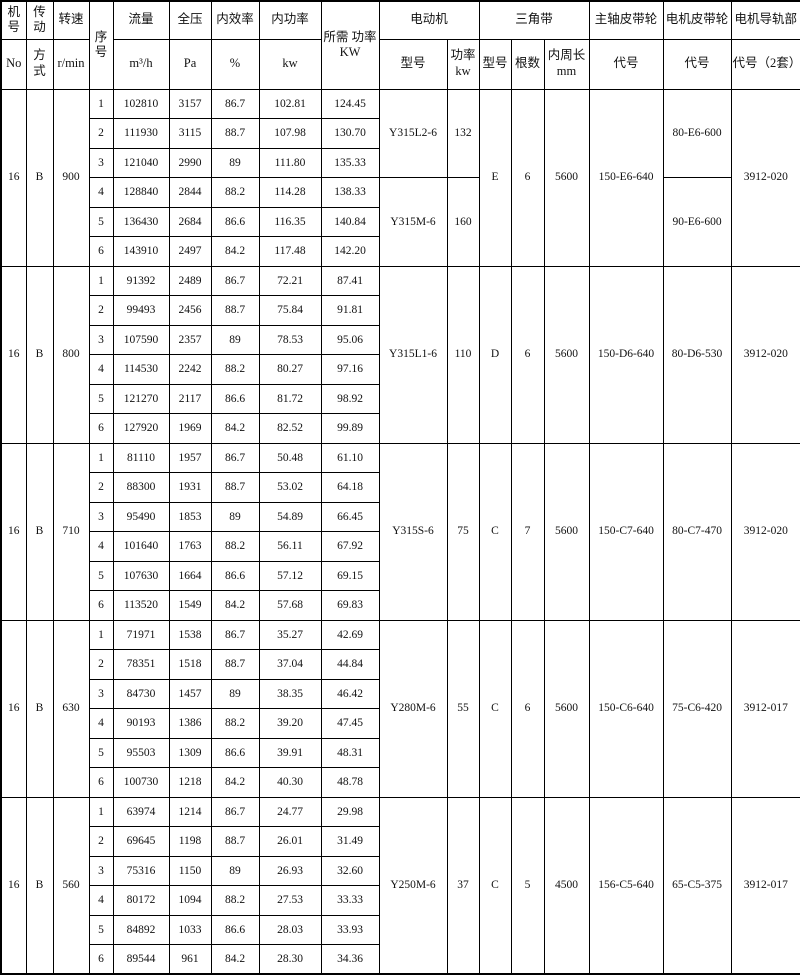  What do you see at coordinates (290, 929) in the screenshot?
I see `cell: 28.03` at bounding box center [290, 929].